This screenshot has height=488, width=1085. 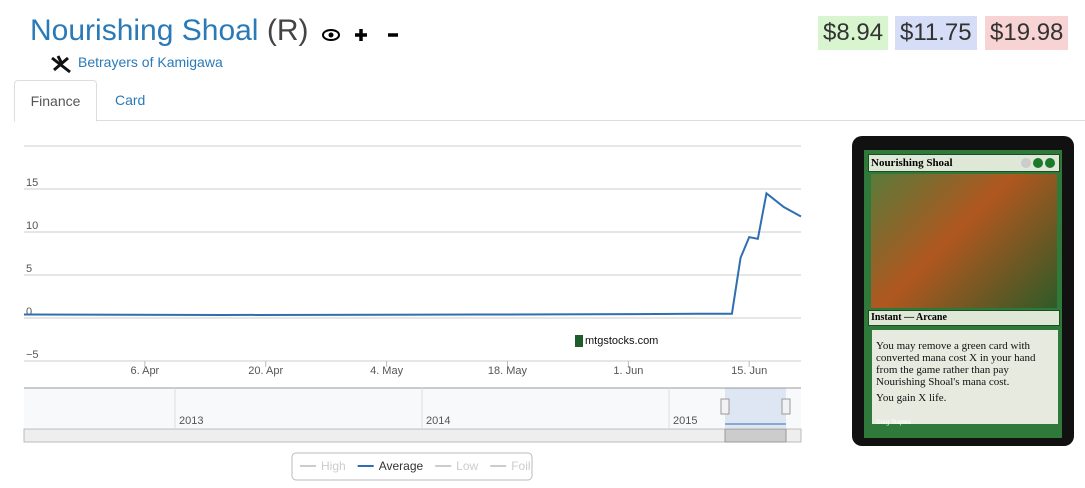 I want to click on scrollbar-thumb, so click(x=755, y=435).